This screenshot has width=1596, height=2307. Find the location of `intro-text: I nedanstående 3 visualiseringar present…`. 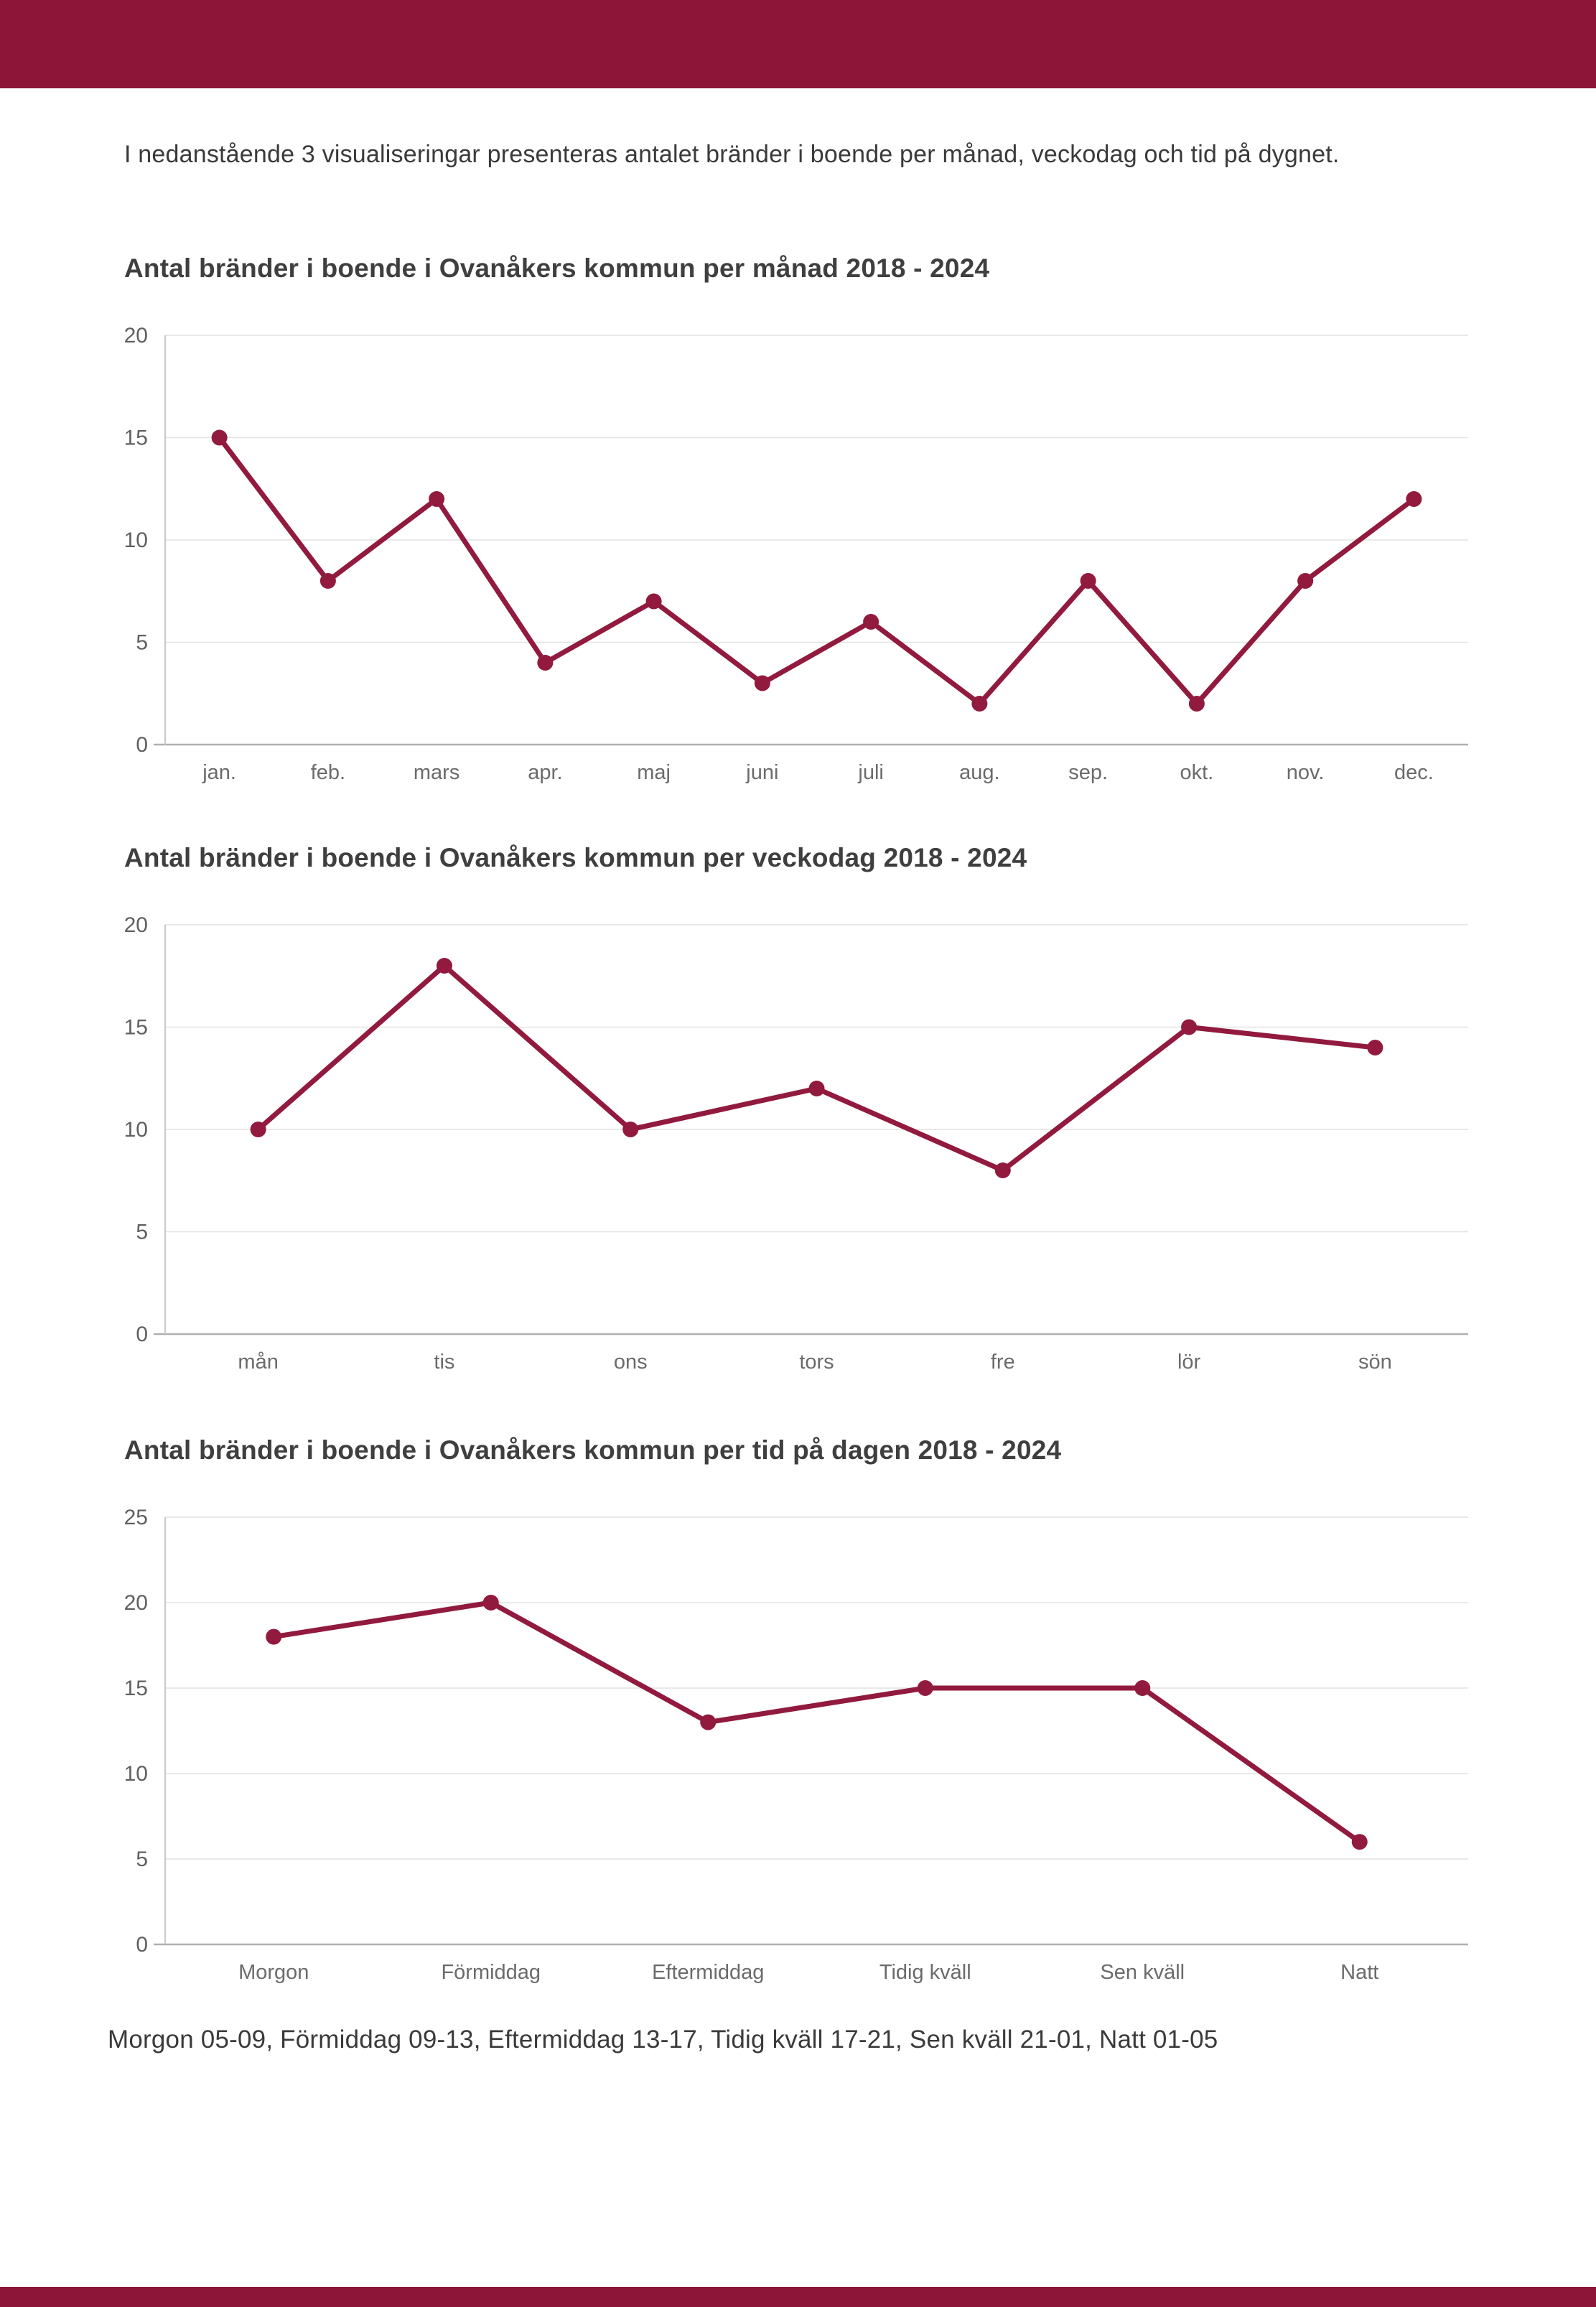

intro-text: I nedanstående 3 visualiseringar present… is located at coordinates (732, 154).